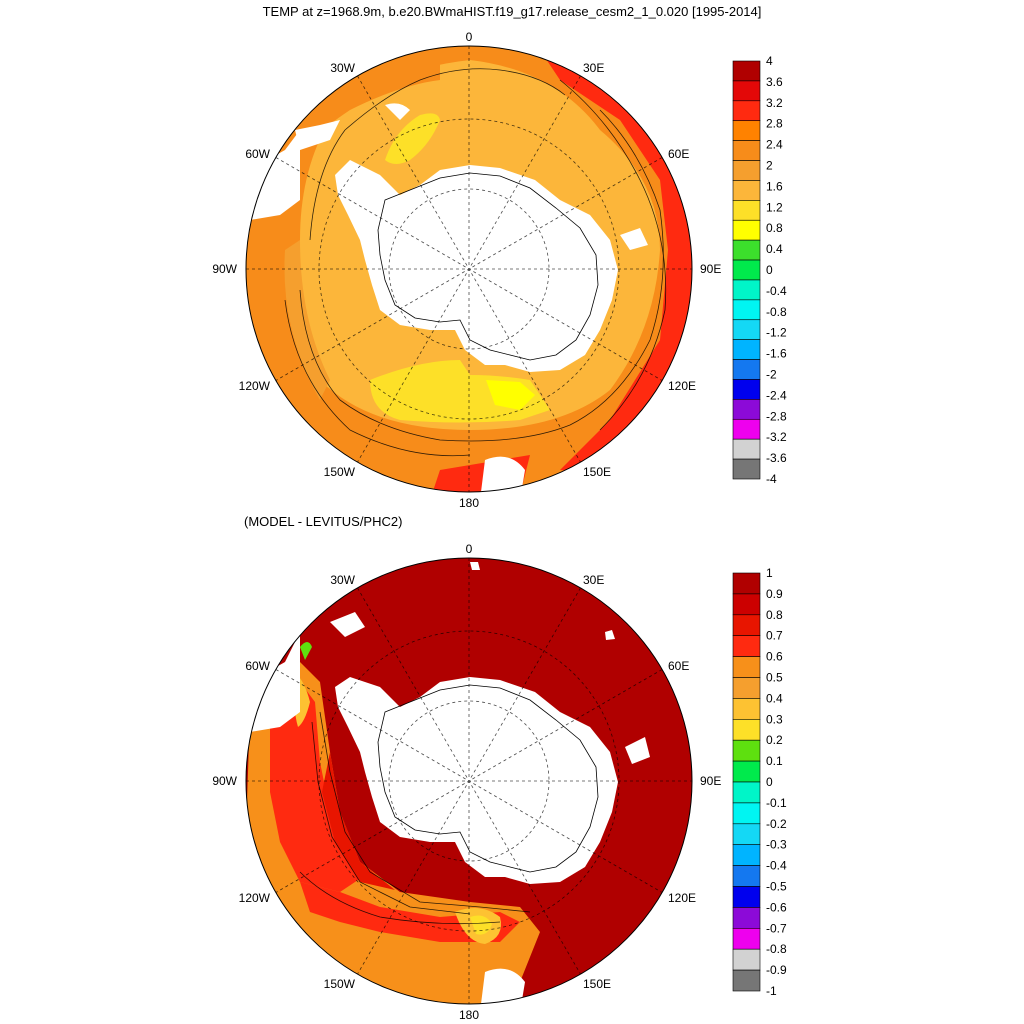  Describe the element at coordinates (776, 437) in the screenshot. I see `temperature-colorbar-label: -3.2` at that location.